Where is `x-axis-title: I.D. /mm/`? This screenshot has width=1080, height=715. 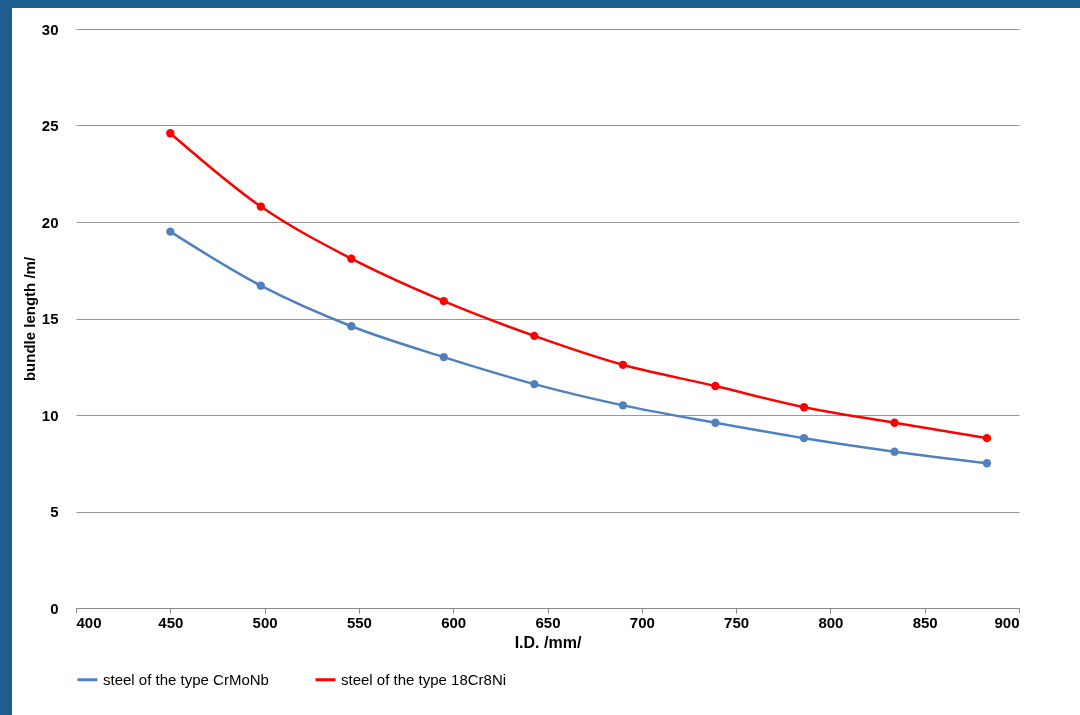 x-axis-title: I.D. /mm/ is located at coordinates (548, 642).